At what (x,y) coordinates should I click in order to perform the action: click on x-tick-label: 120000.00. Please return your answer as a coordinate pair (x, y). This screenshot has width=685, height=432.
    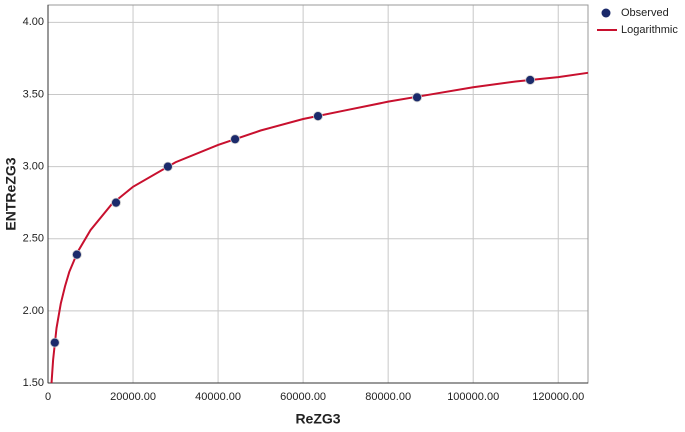
    Looking at the image, I should click on (558, 397).